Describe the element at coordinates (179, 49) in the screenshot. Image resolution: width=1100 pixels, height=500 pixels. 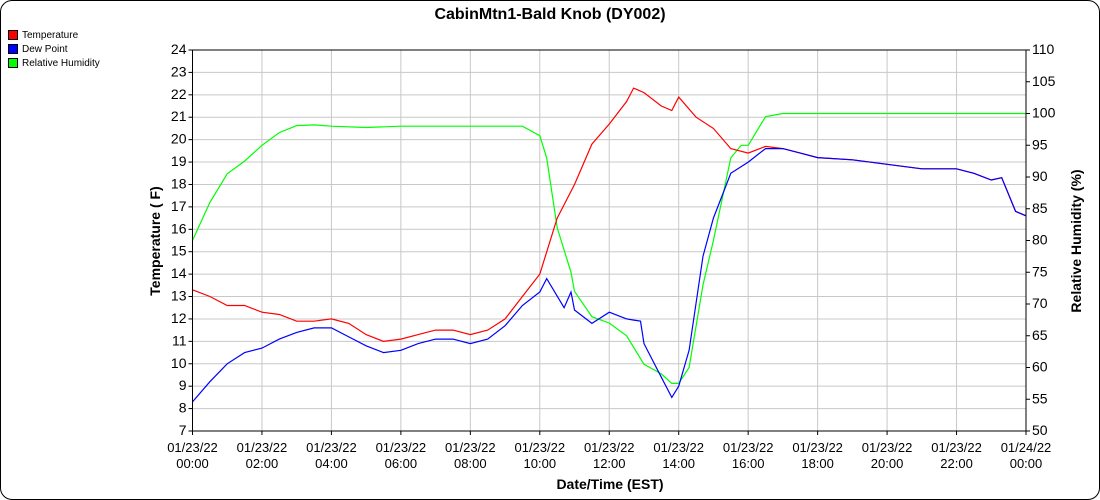
I see `y-tick-label: 24` at that location.